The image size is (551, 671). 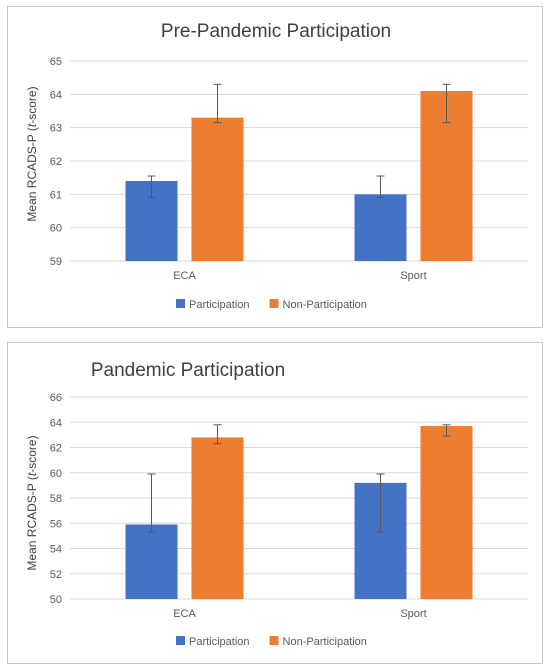 What do you see at coordinates (56, 550) in the screenshot?
I see `y-tick-label: 54` at bounding box center [56, 550].